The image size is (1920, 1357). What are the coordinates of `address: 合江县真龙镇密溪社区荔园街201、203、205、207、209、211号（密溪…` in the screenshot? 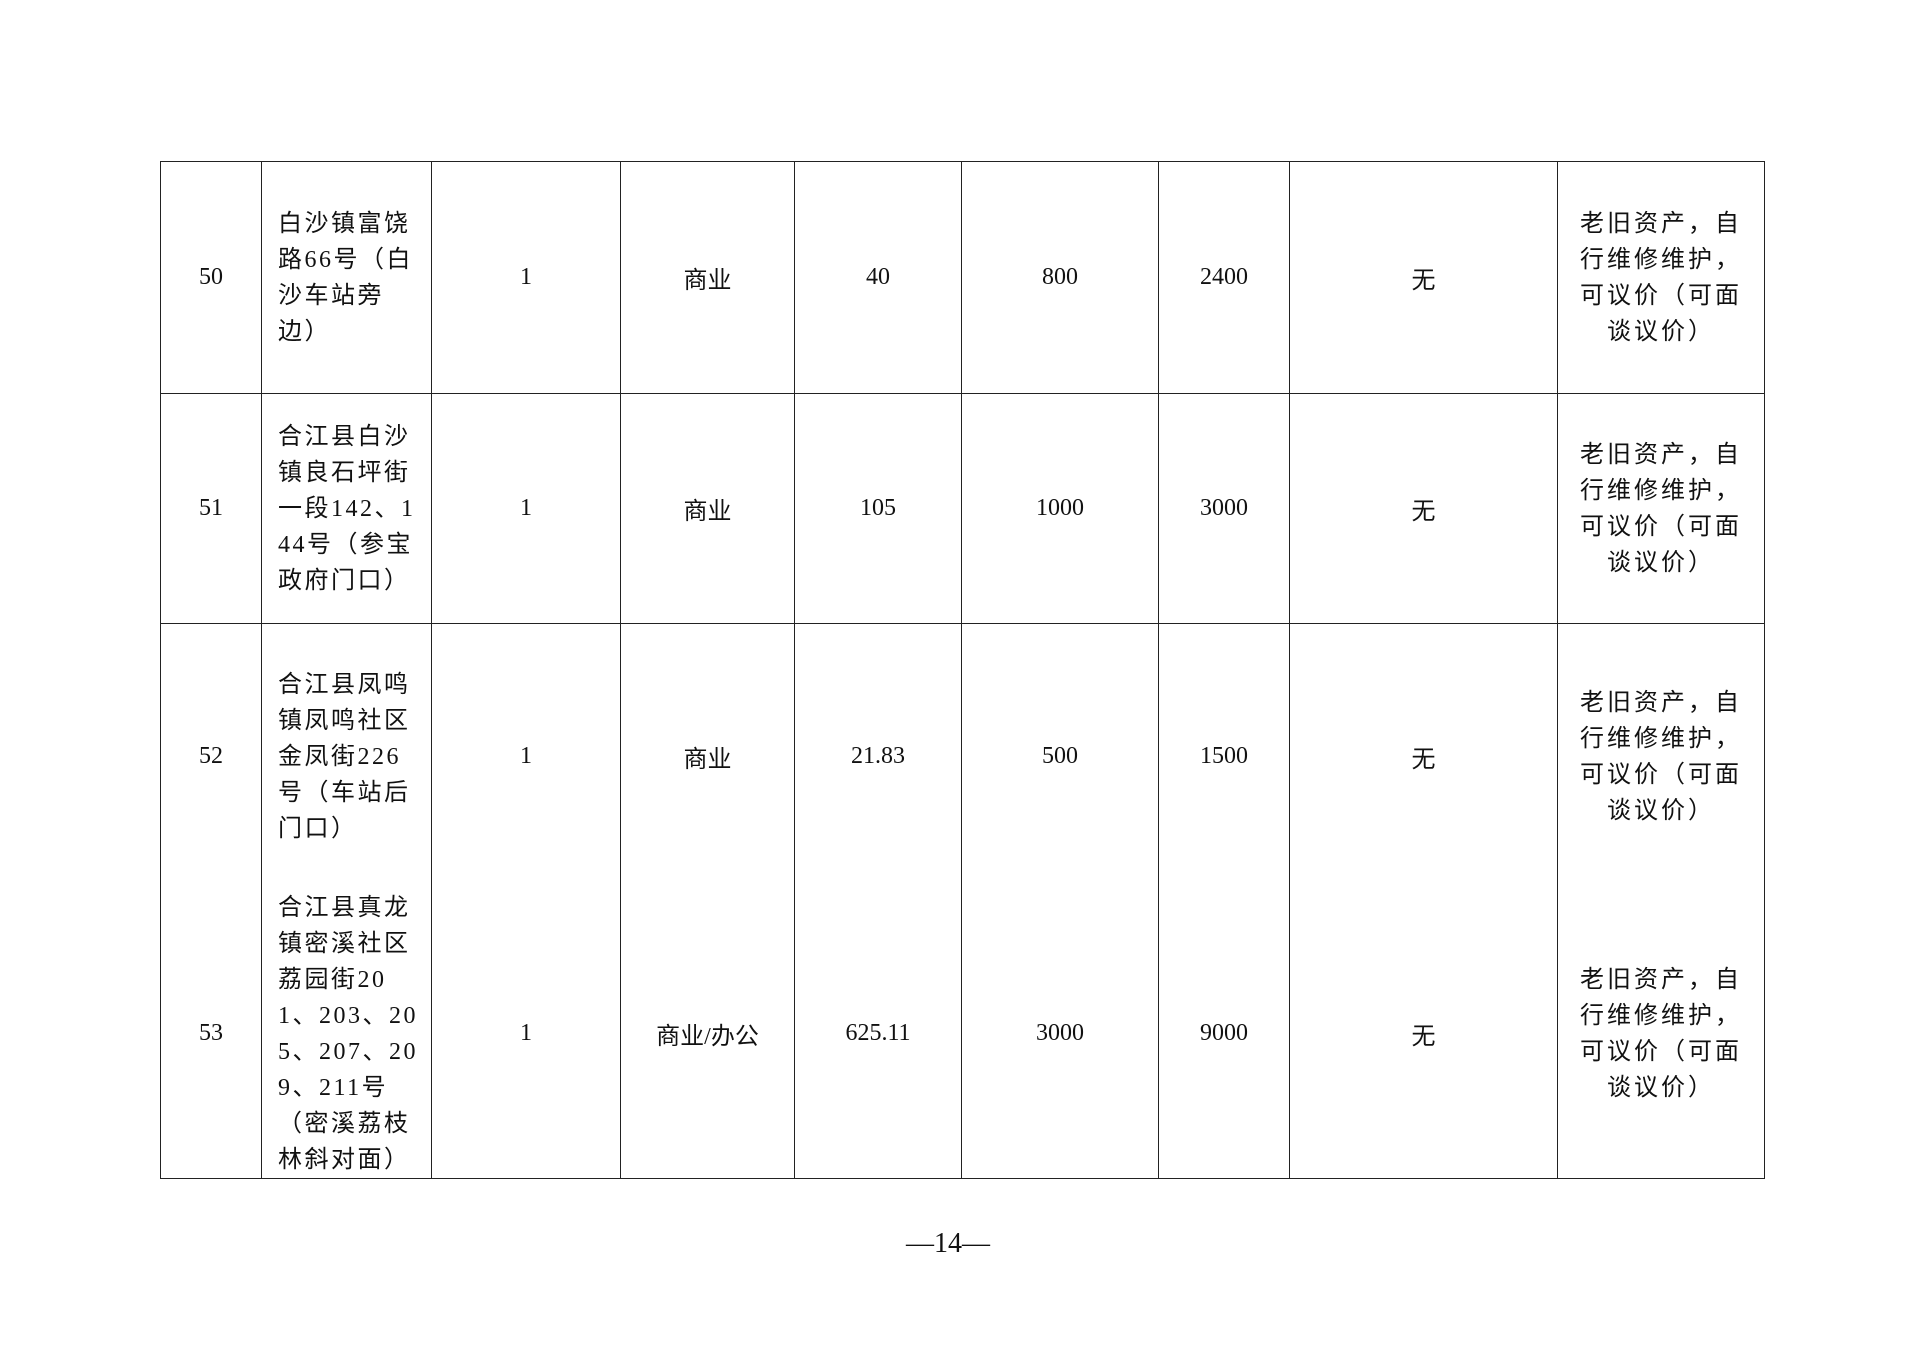 It's located at (346, 1034).